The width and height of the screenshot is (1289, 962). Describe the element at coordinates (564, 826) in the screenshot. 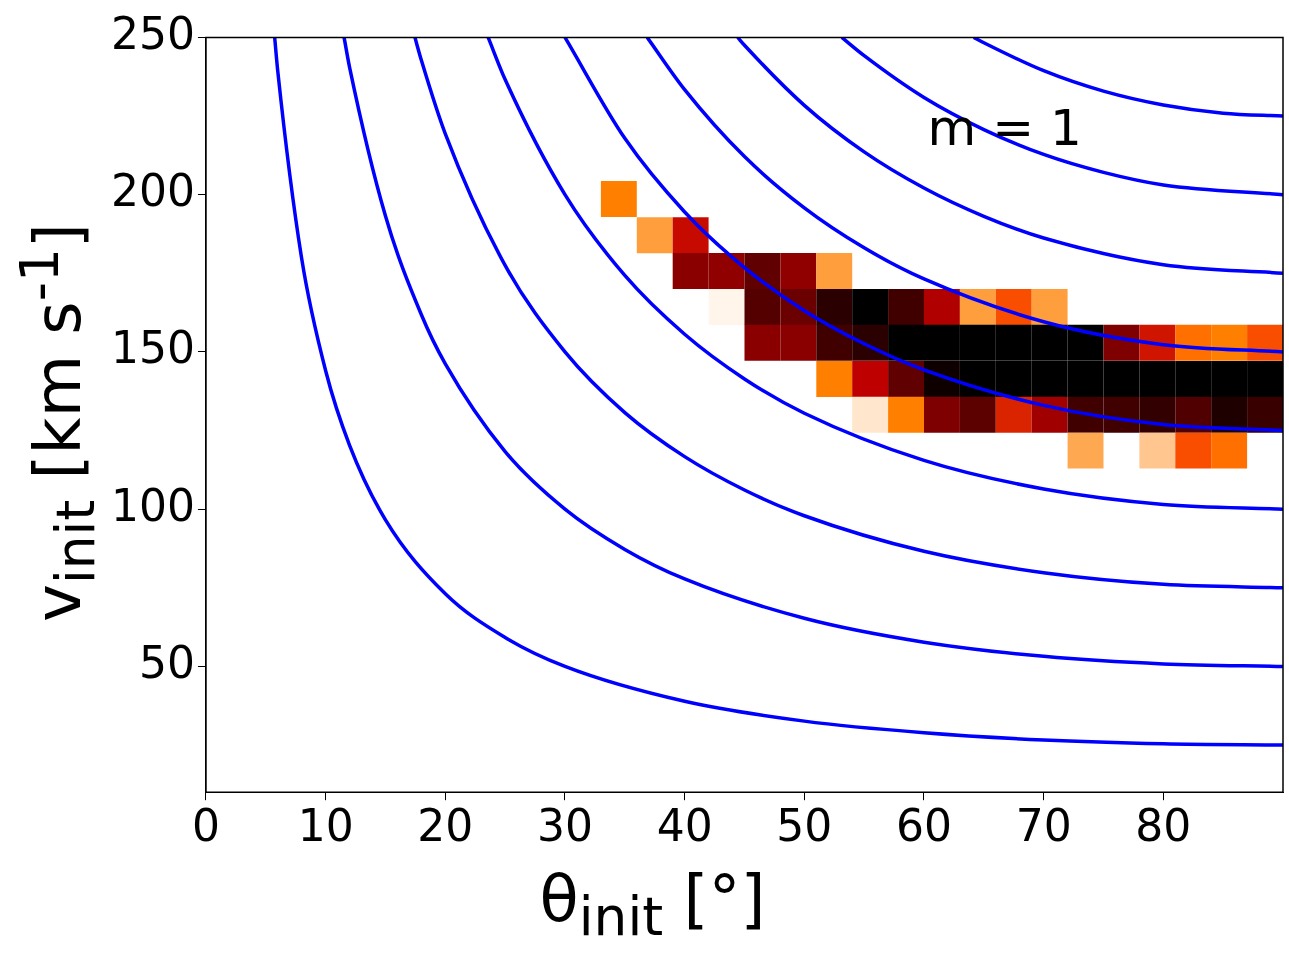

I see `x-tick-label: 30` at that location.